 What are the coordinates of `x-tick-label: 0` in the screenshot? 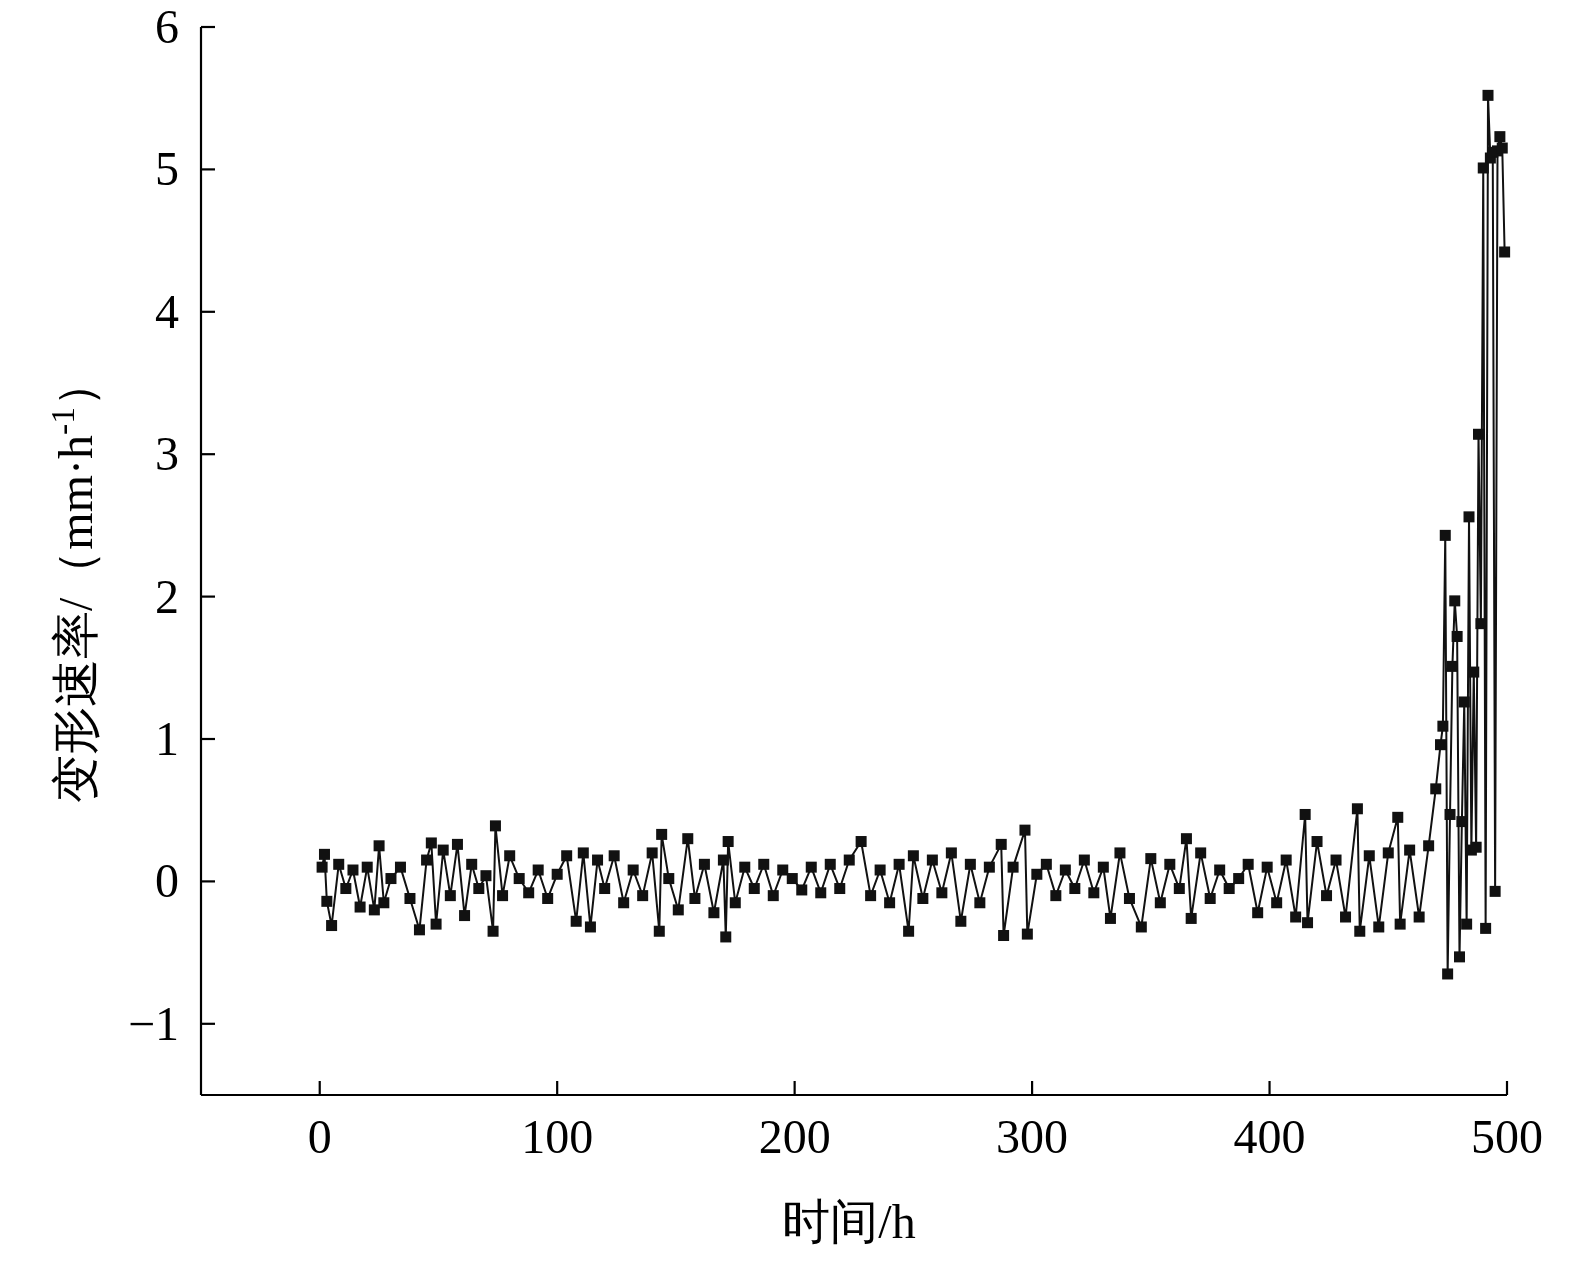 It's located at (319, 1136).